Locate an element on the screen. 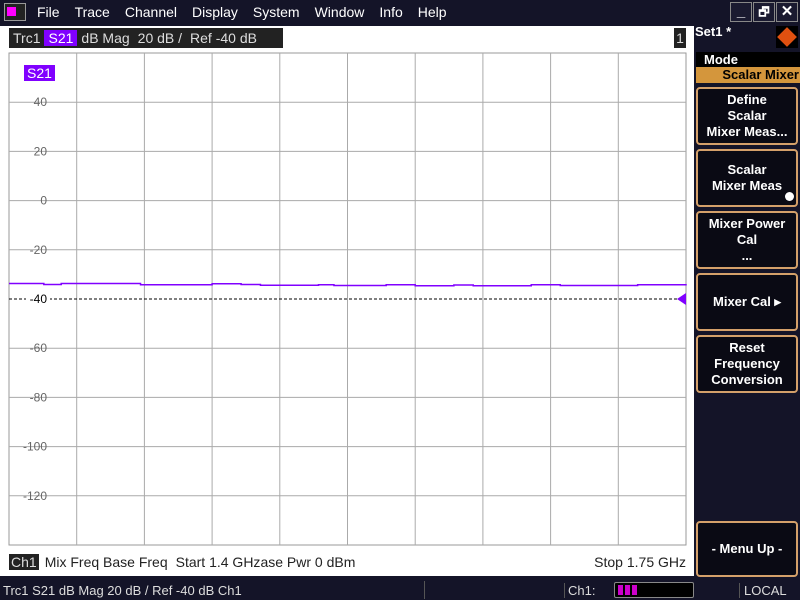  trace-header: Trc1 S21 dB Mag 20 dB / Ref -40 dB is located at coordinates (146, 38).